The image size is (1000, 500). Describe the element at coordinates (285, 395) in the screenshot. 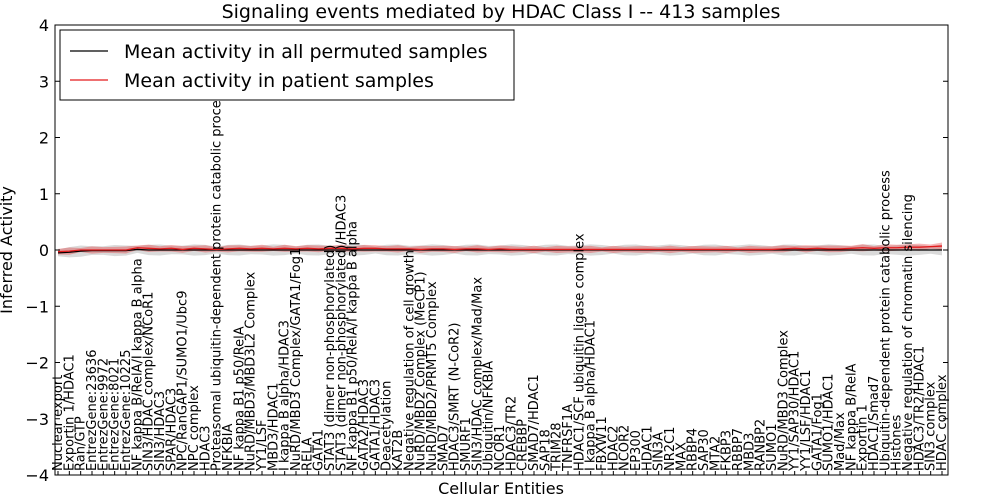

I see `x-category-label: I kappa B alpha/HDAC3` at that location.